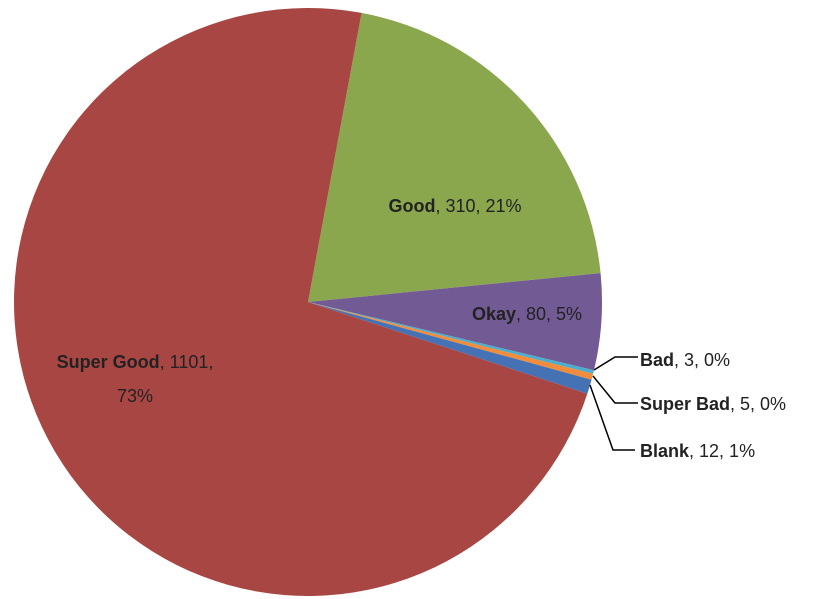 This screenshot has width=839, height=599. I want to click on data-label-super-good: Super Good, 1101, 73%, so click(135, 379).